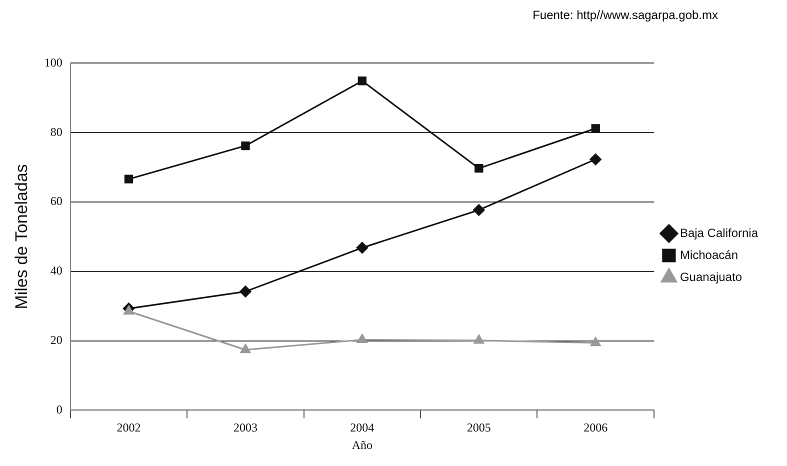 This screenshot has height=466, width=787. I want to click on y-tick-label: 60, so click(56, 201).